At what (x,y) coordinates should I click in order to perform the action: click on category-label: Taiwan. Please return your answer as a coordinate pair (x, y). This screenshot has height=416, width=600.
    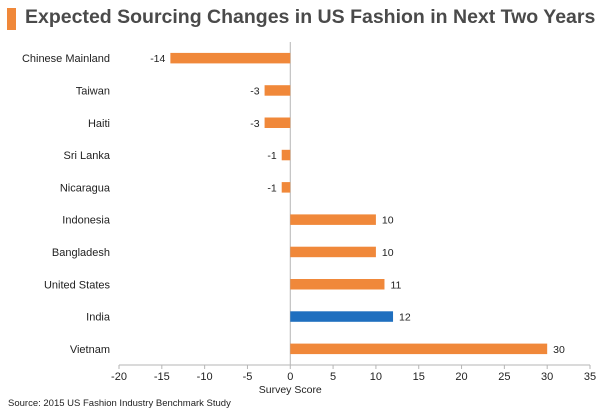
    Looking at the image, I should click on (93, 91).